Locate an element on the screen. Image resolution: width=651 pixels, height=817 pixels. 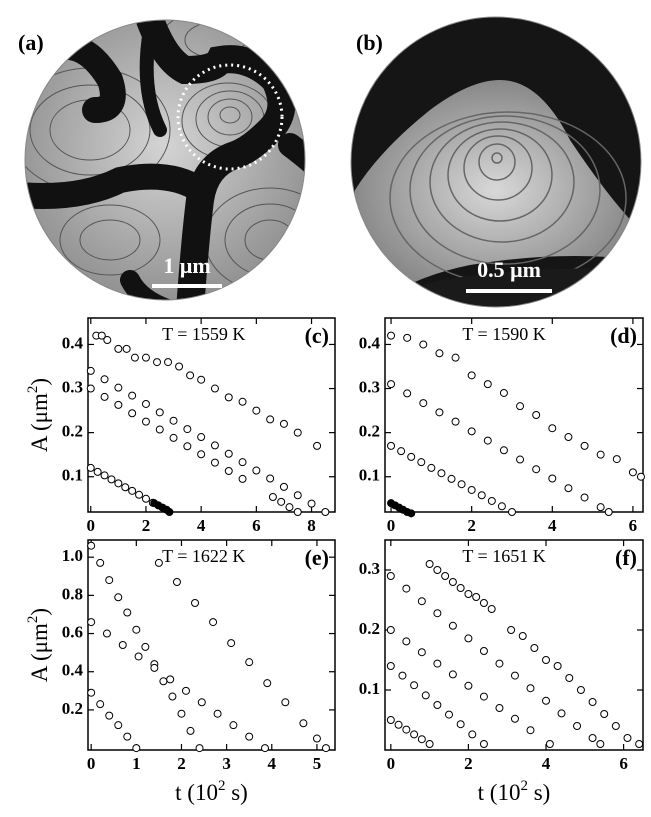
panel-label: (d) is located at coordinates (623, 335).